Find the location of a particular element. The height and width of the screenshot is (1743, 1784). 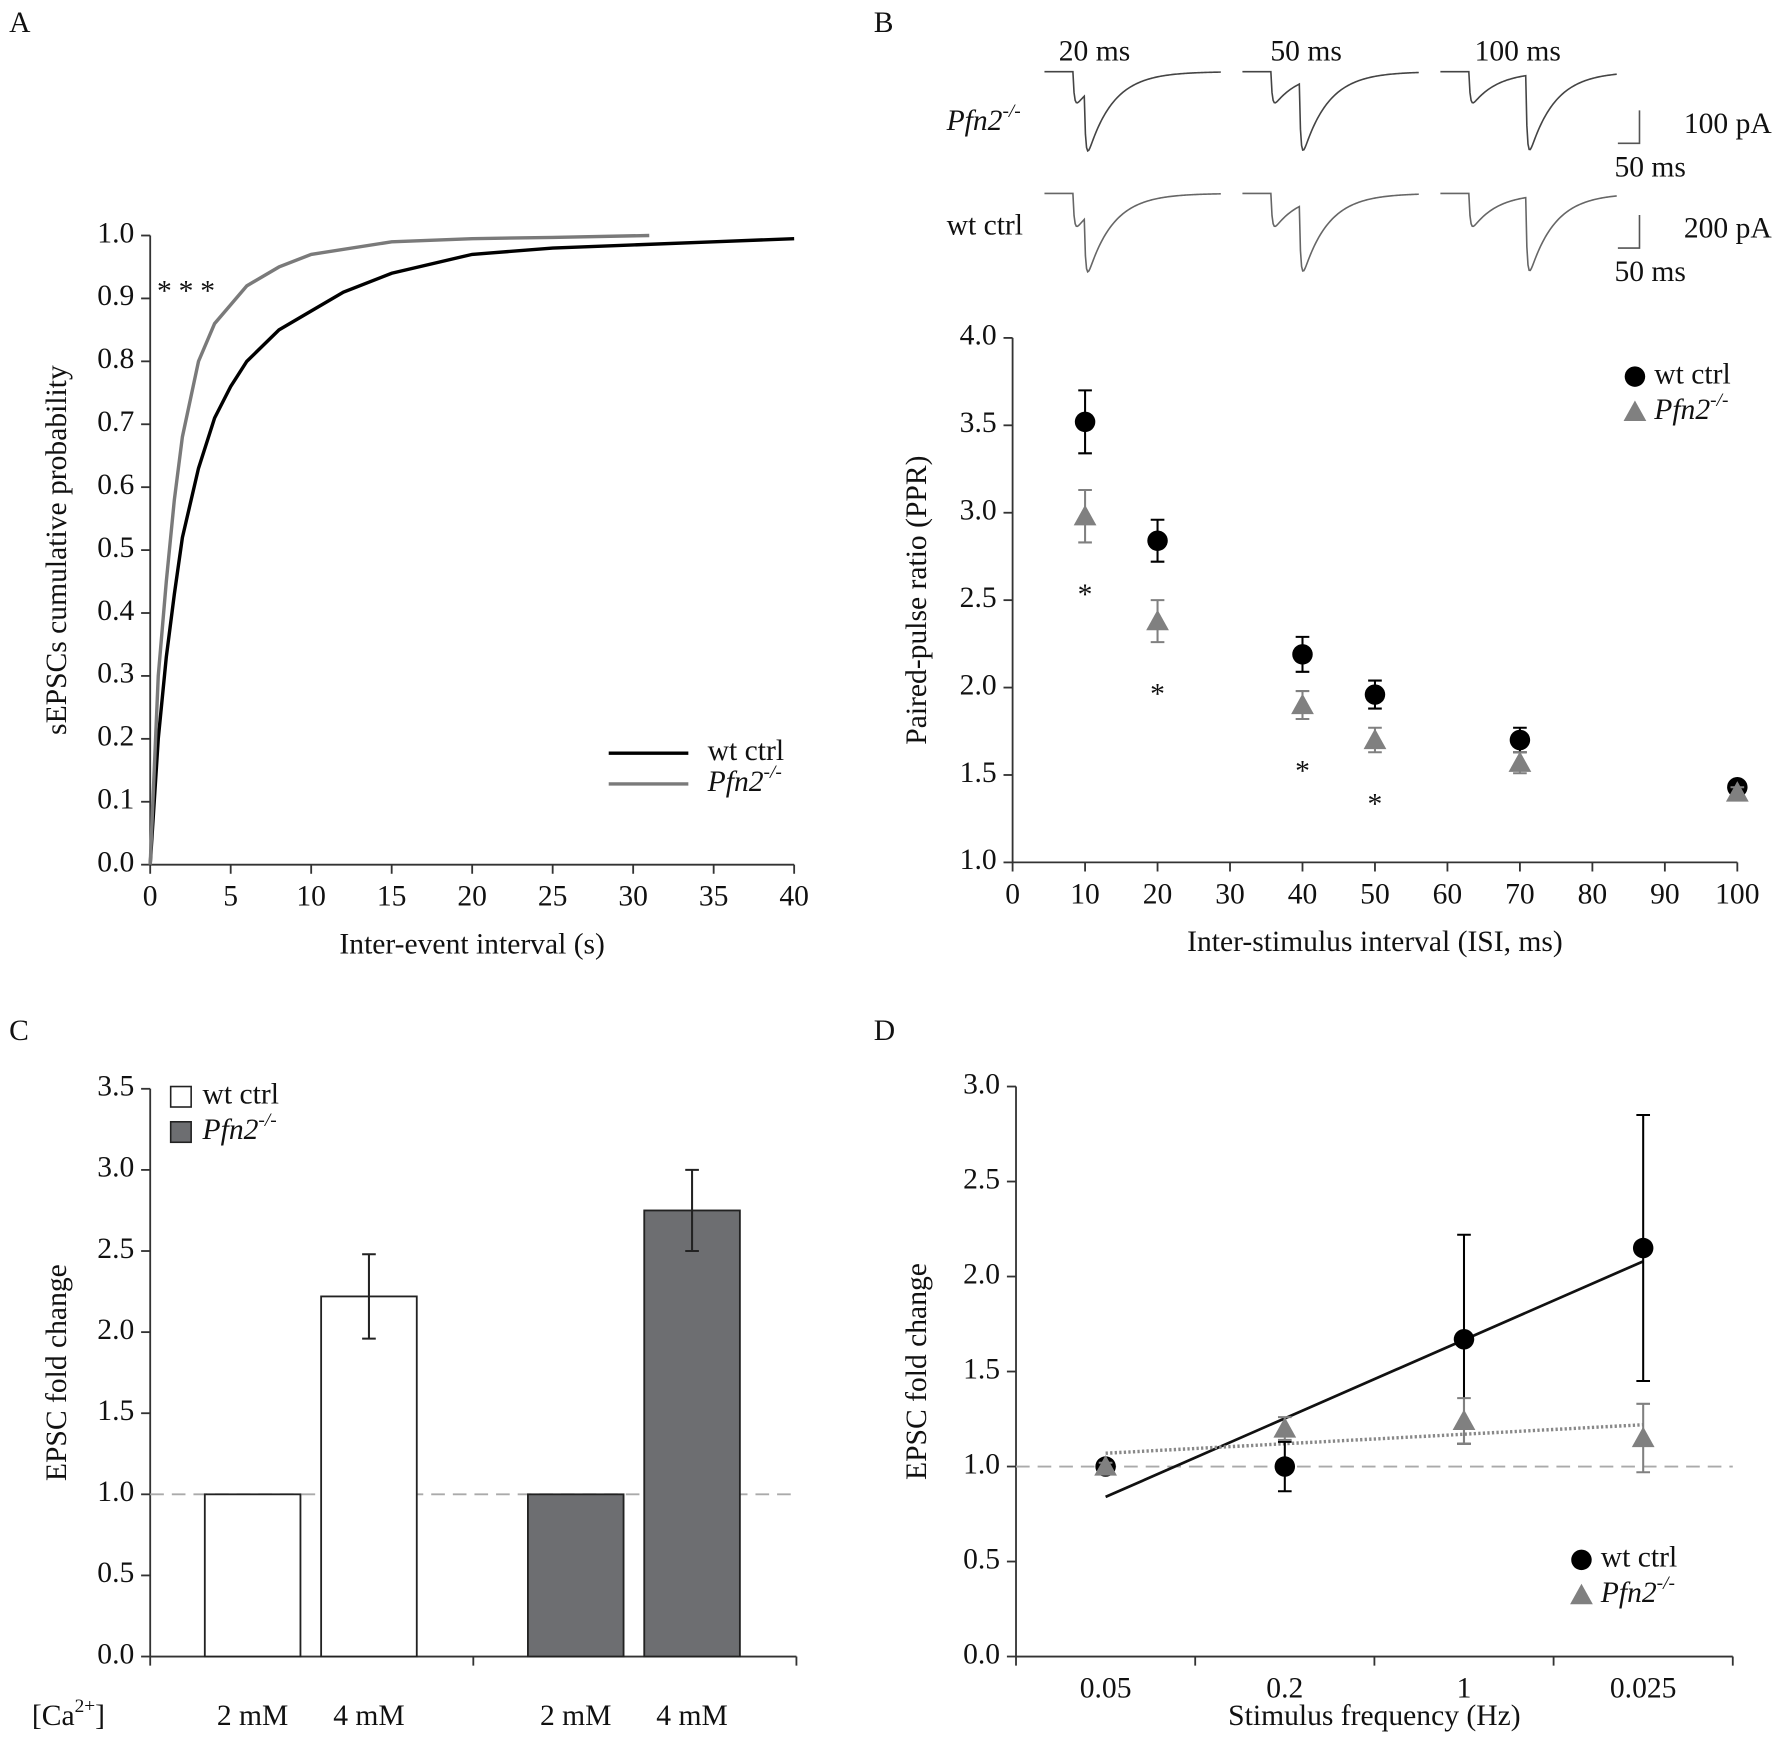

x-tick-label: 60 is located at coordinates (1448, 894).